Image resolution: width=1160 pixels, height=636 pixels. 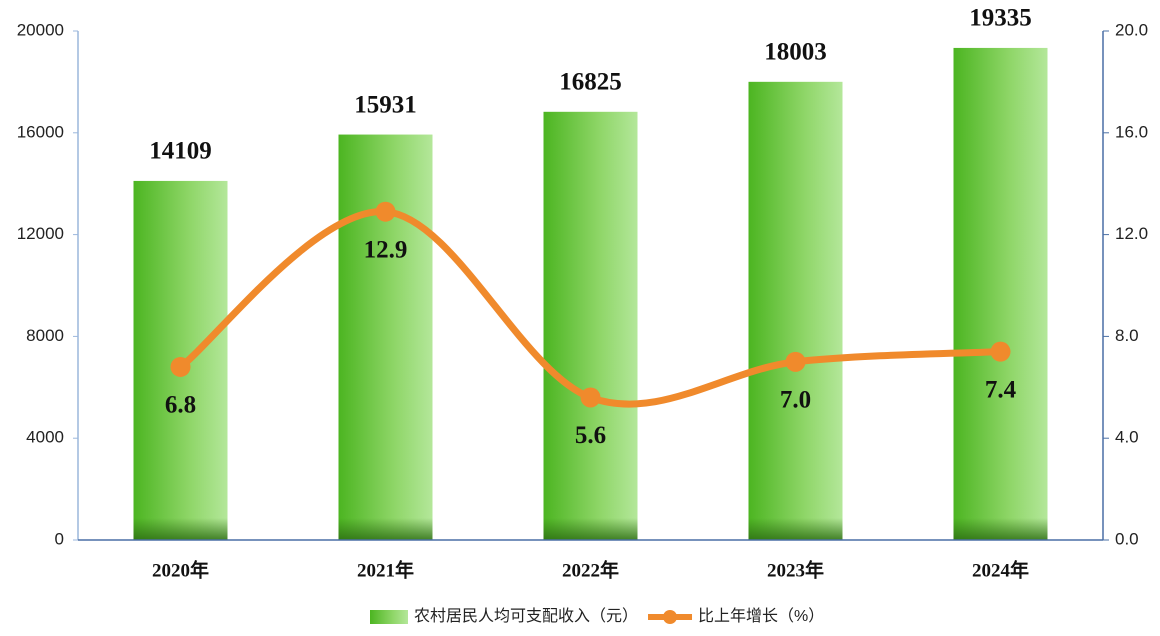 I want to click on x-tick-label: 2024年, so click(x=1000, y=569).